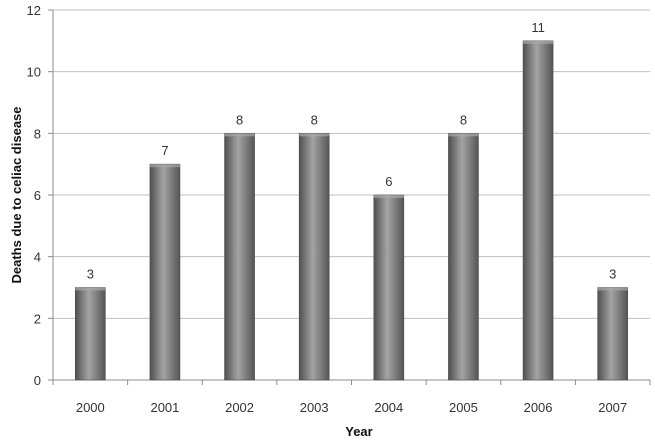 The width and height of the screenshot is (655, 442). Describe the element at coordinates (463, 407) in the screenshot. I see `x-tick-label: 2005` at that location.